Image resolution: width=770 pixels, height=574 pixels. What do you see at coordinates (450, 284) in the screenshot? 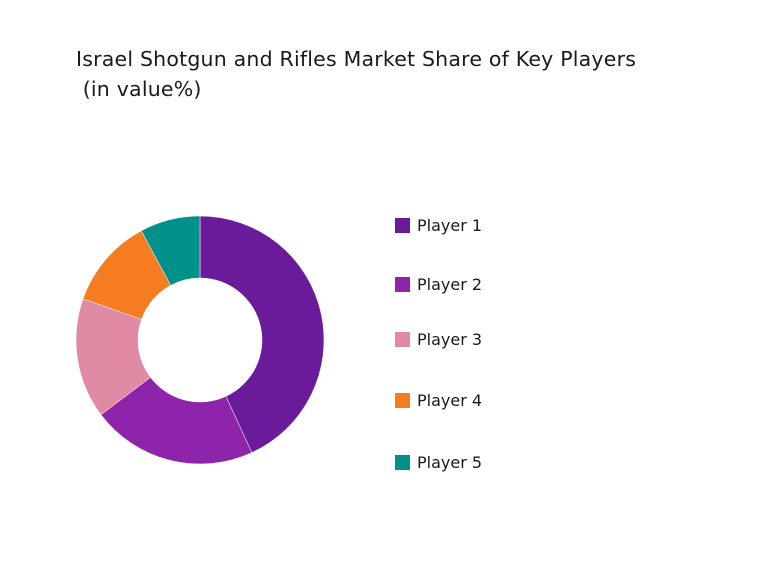
I see `legend-label-player-2: Player 2` at bounding box center [450, 284].